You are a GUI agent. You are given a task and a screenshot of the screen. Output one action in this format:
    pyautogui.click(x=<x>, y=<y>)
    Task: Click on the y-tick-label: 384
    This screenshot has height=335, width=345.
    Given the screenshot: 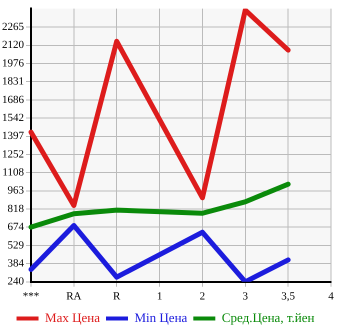 What is the action you would take?
    pyautogui.click(x=16, y=264)
    